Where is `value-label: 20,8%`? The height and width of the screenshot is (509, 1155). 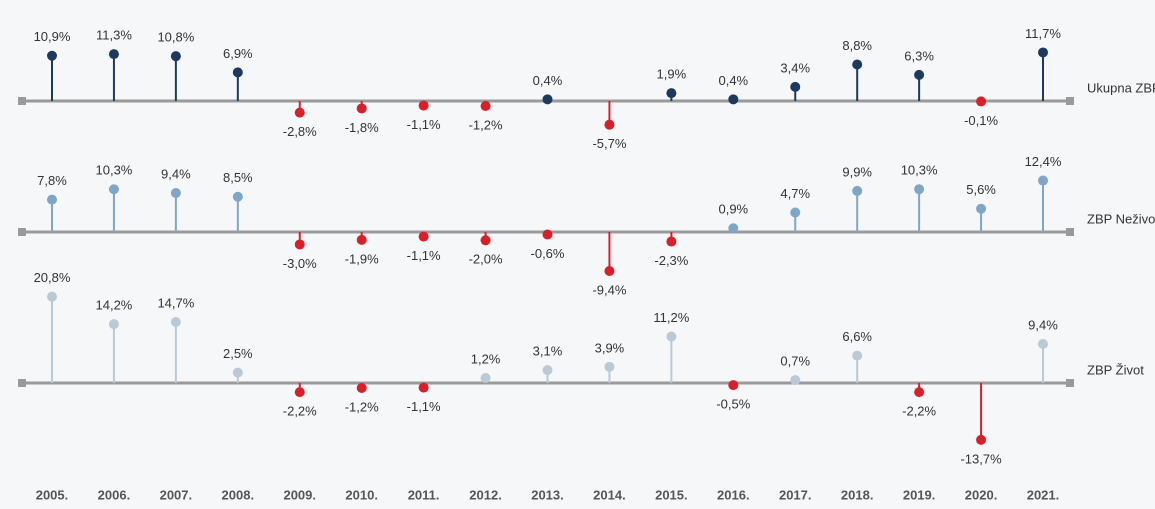
value-label: 20,8% is located at coordinates (52, 277).